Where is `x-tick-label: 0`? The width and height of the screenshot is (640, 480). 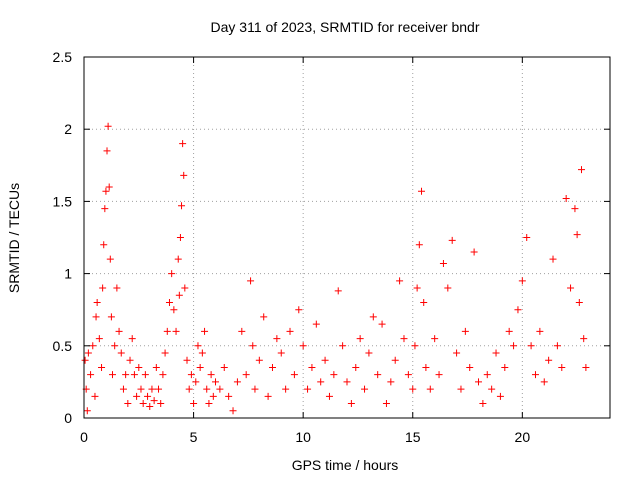
x-tick-label: 0 is located at coordinates (84, 437).